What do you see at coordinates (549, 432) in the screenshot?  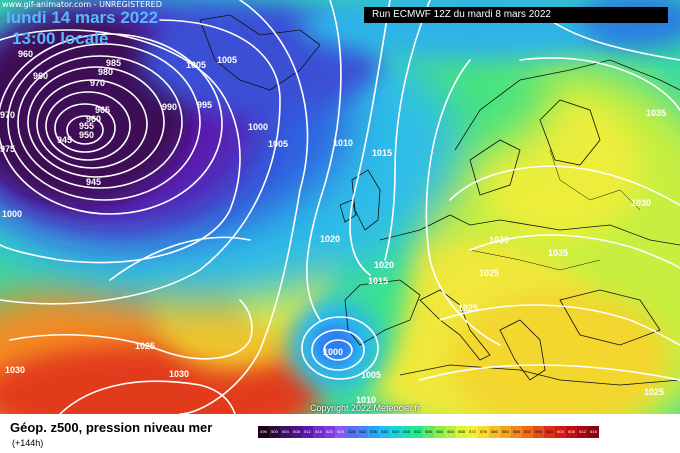 I see `scale-swatch: 600` at bounding box center [549, 432].